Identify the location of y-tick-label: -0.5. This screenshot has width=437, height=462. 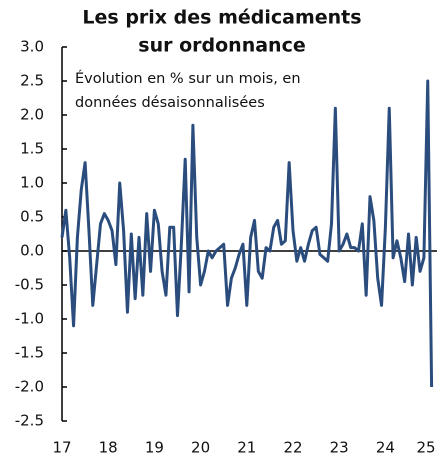
(29, 285).